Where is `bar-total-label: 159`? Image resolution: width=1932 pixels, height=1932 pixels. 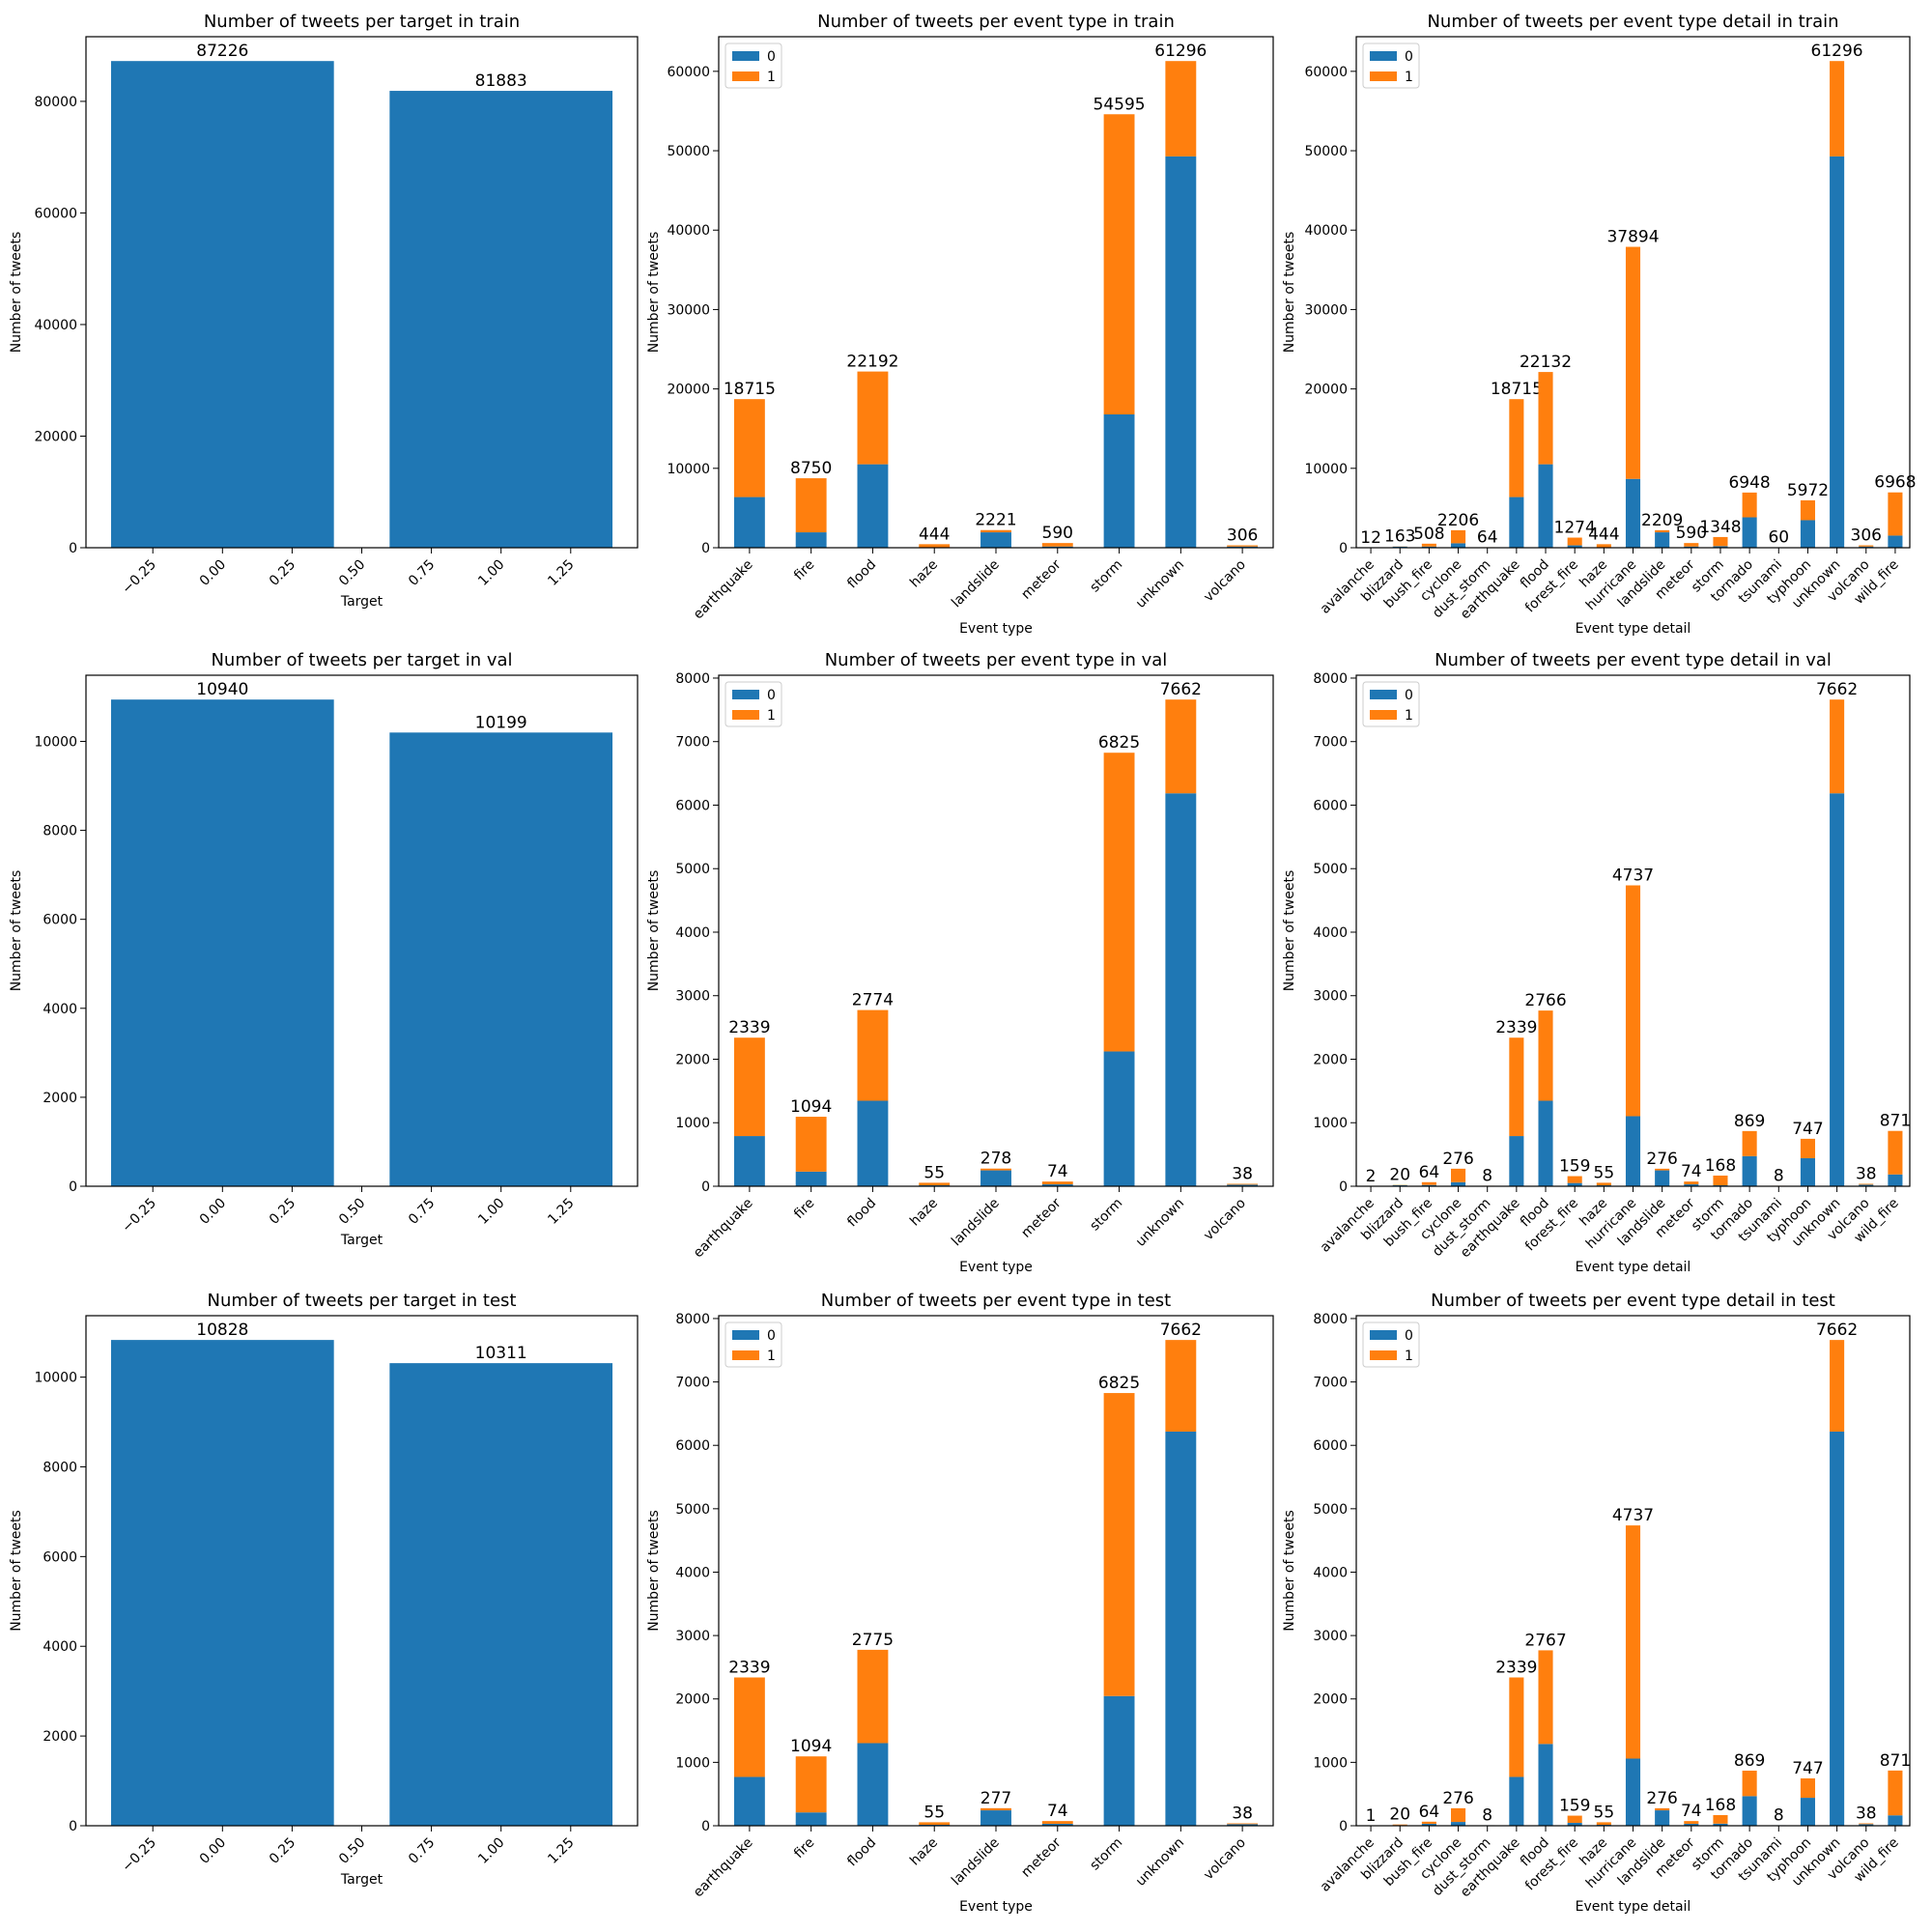
bar-total-label: 159 is located at coordinates (1574, 1167).